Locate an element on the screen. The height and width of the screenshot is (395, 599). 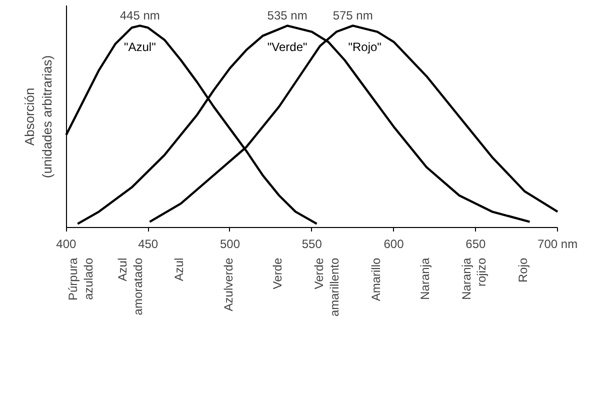
y-axis-title: Absorción (unidades arbitrarias) is located at coordinates (38, 116).